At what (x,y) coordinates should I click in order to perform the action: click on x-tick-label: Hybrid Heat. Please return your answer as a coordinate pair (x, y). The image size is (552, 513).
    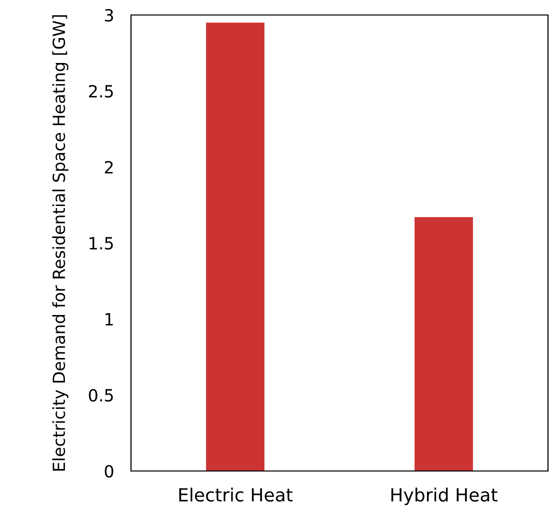
    Looking at the image, I should click on (444, 497).